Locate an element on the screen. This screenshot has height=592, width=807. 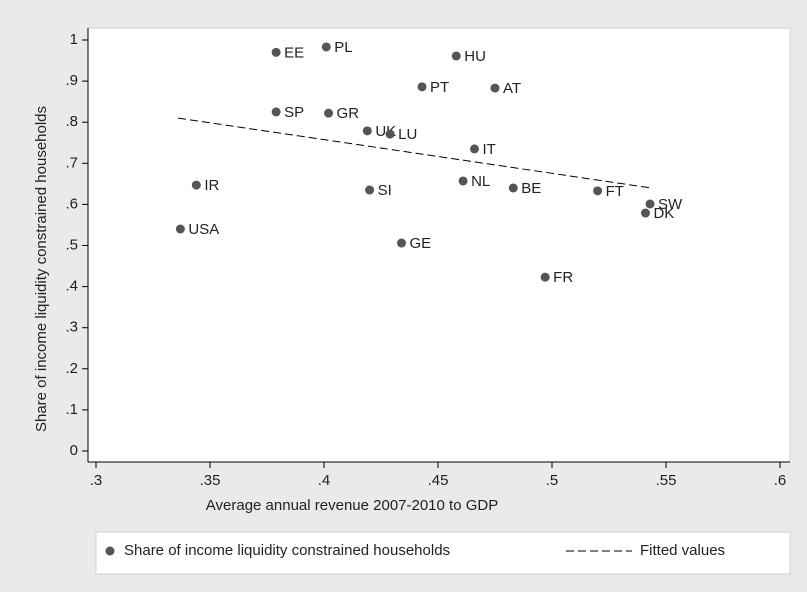
x-tick-label: .6 is located at coordinates (780, 480).